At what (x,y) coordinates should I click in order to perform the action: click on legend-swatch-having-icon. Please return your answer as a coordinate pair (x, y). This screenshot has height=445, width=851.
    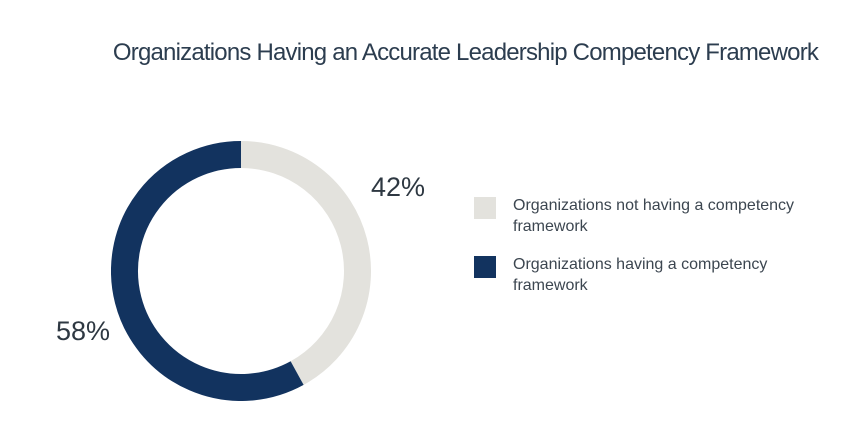
    Looking at the image, I should click on (485, 267).